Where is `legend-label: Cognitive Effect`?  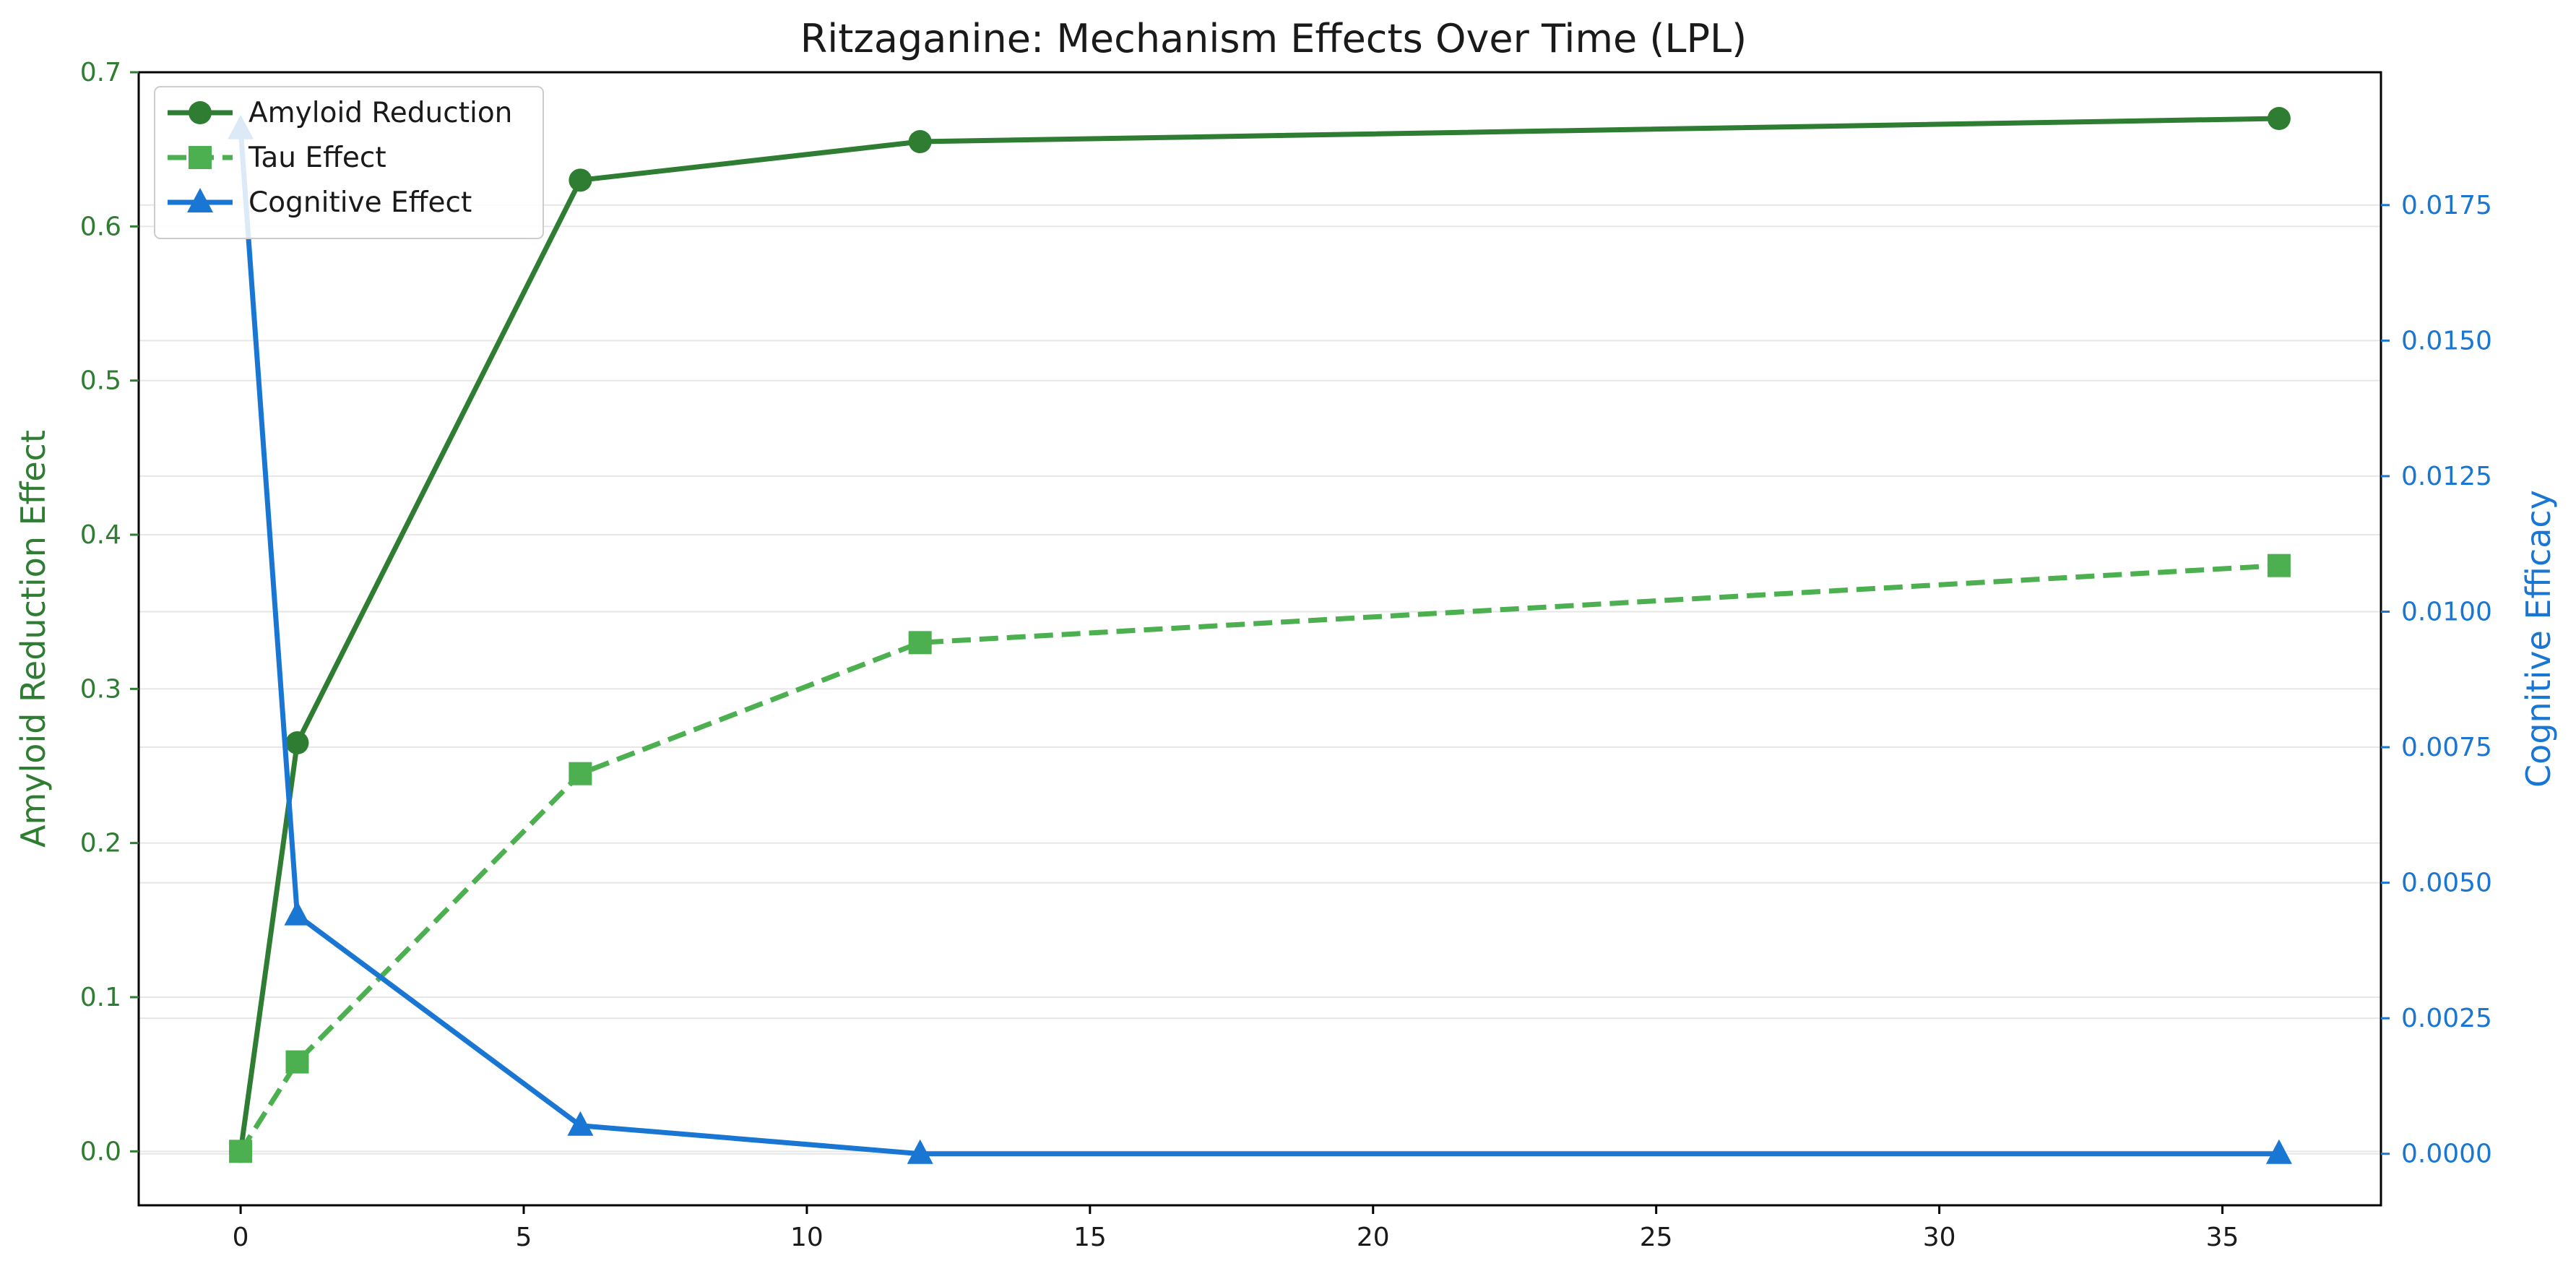
legend-label: Cognitive Effect is located at coordinates (360, 202).